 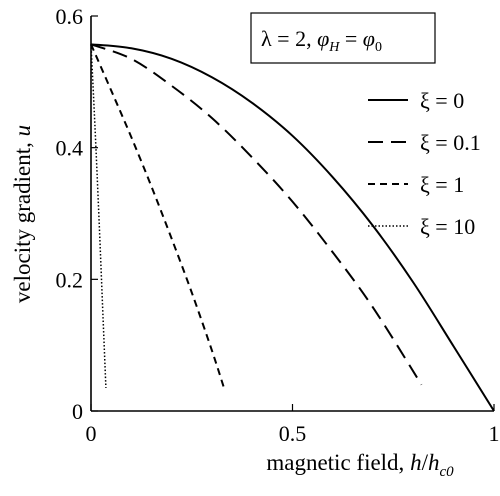 I want to click on x-tick-label: 1, so click(x=494, y=433).